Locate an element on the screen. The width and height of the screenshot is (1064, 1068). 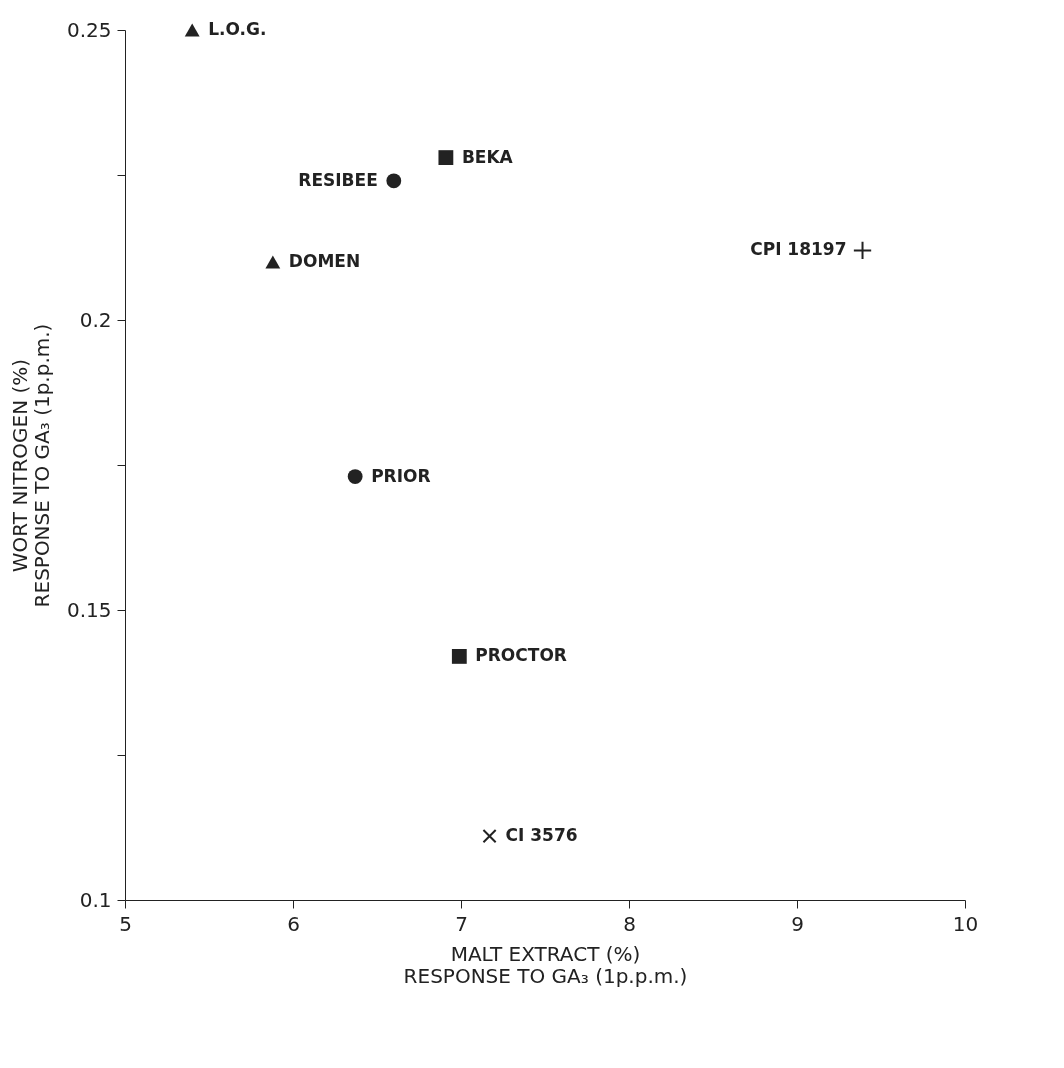
y-tick-label: 0.2 is located at coordinates (95, 319).